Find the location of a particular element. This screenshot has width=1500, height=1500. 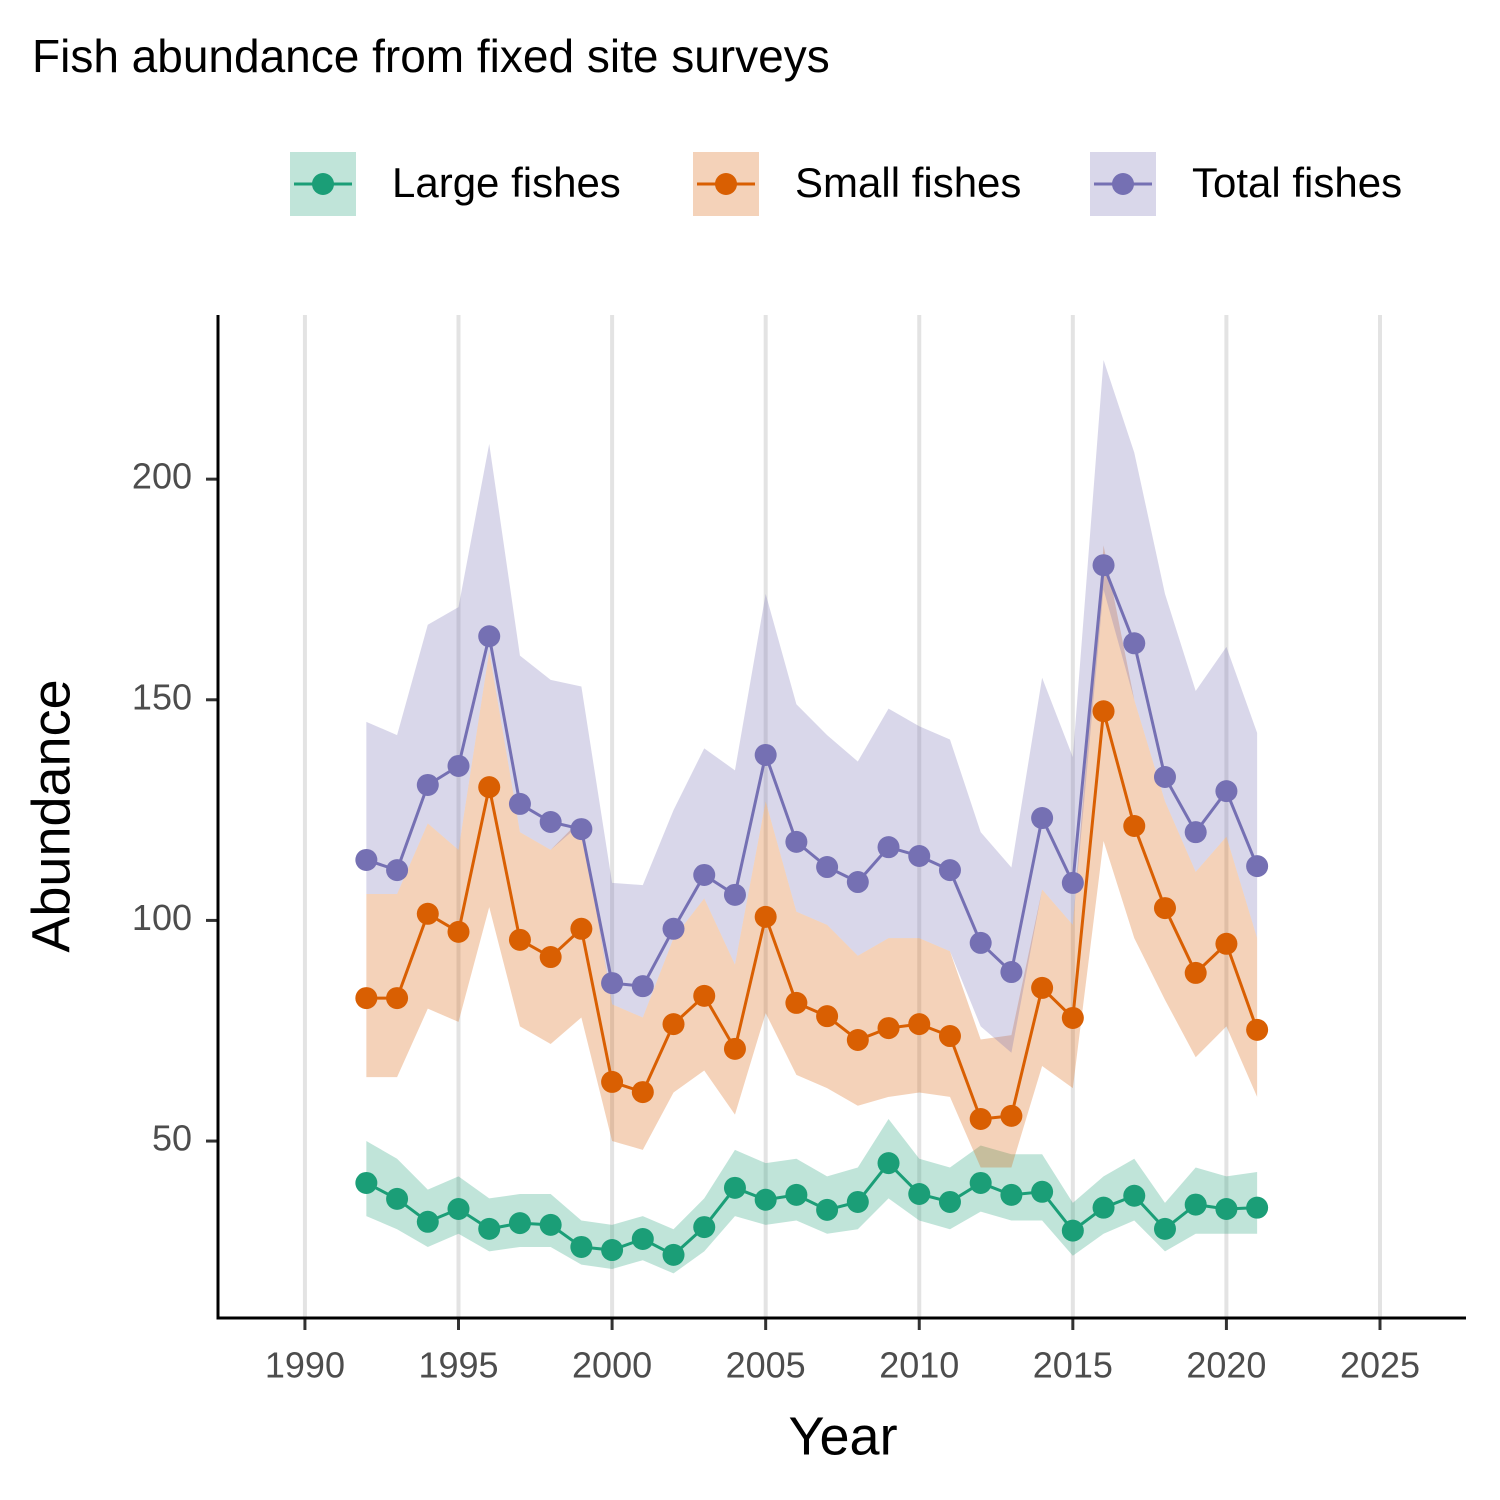

x-tick-label: 1995 is located at coordinates (458, 1365).